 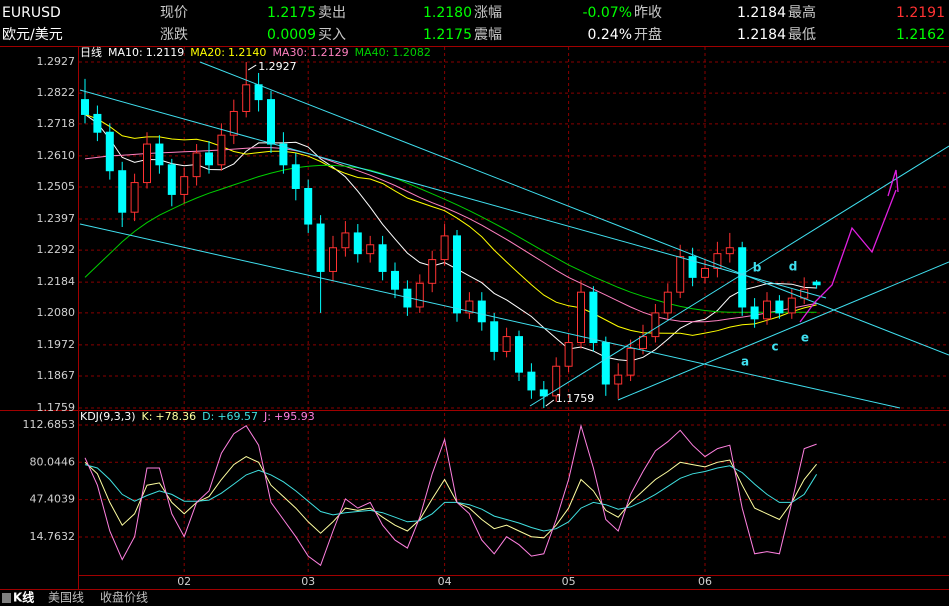 I want to click on quote-label: 开盘, so click(x=648, y=34).